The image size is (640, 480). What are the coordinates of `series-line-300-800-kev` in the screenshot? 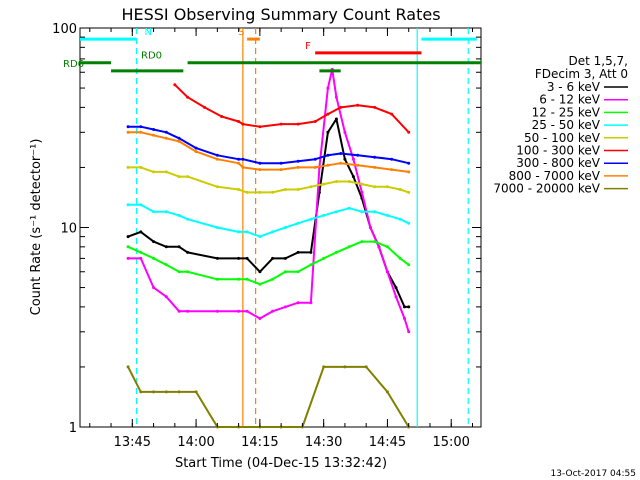 It's located at (268, 145).